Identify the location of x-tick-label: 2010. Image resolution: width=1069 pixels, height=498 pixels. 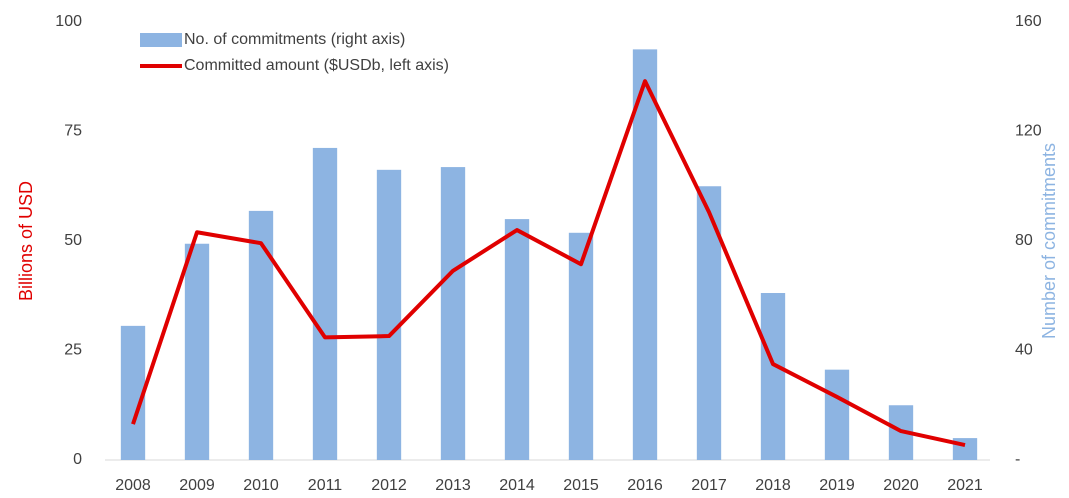
(261, 485).